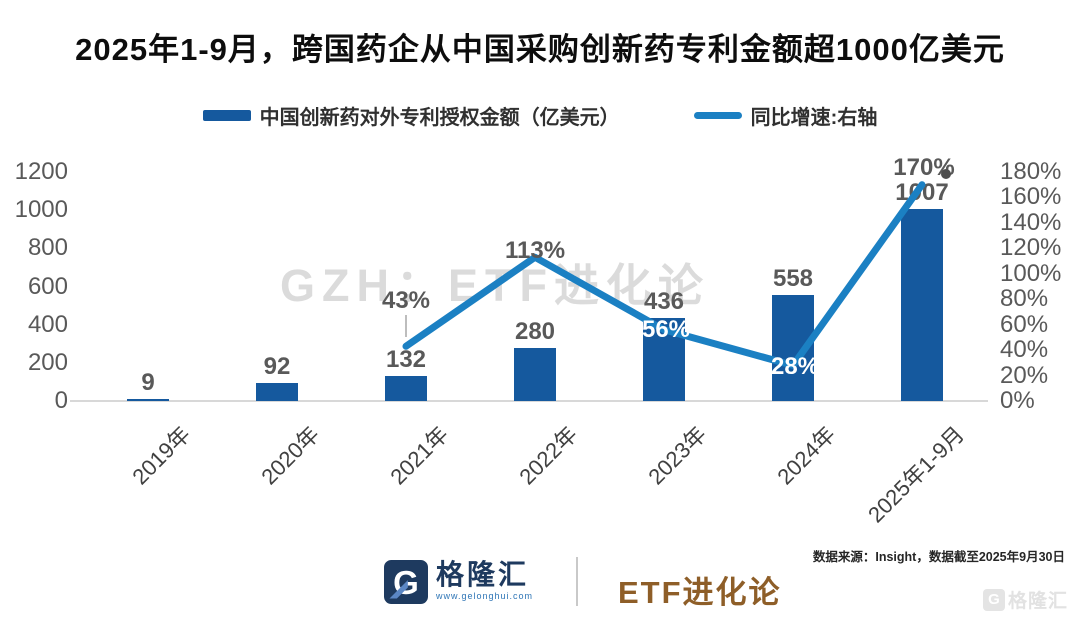  I want to click on right-axis-tick: 160%, so click(1031, 197).